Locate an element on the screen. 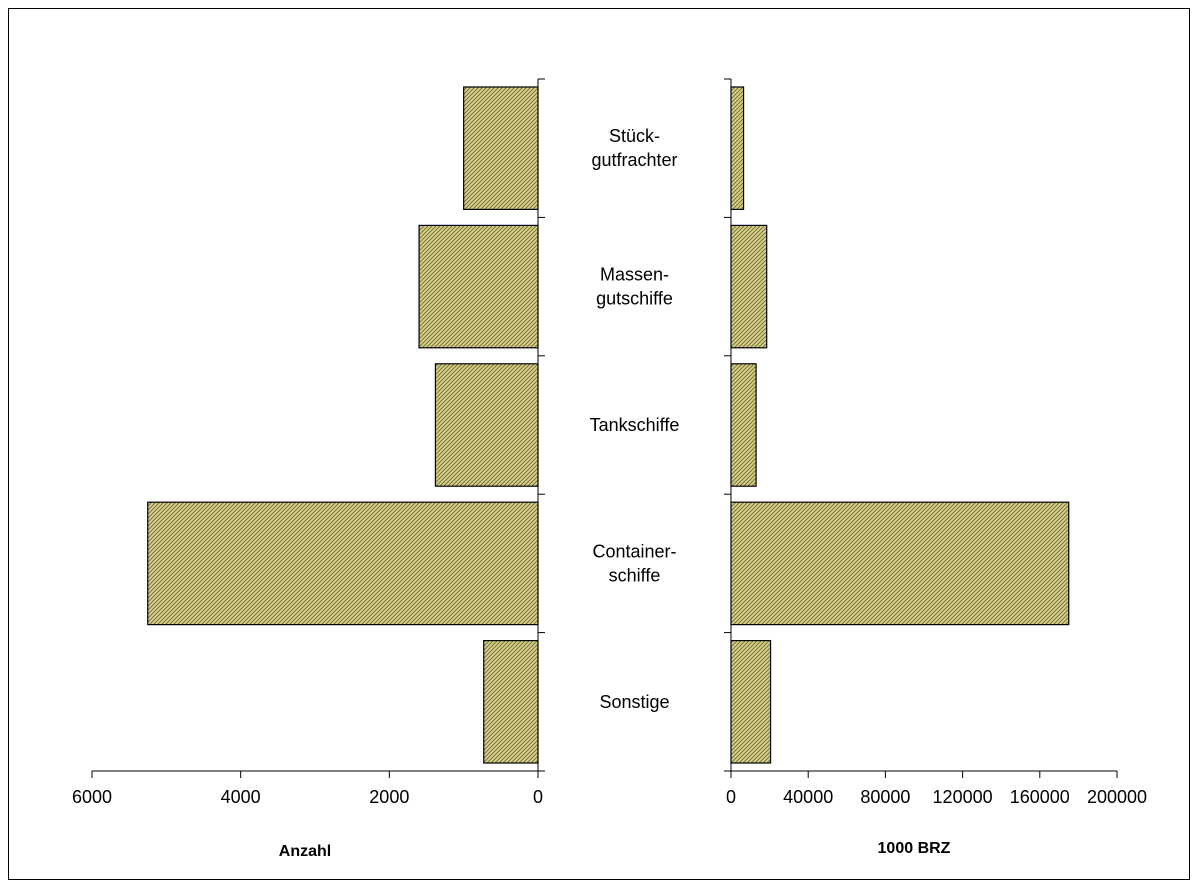 This screenshot has height=890, width=1200. left-tick-label: 2000 is located at coordinates (389, 797).